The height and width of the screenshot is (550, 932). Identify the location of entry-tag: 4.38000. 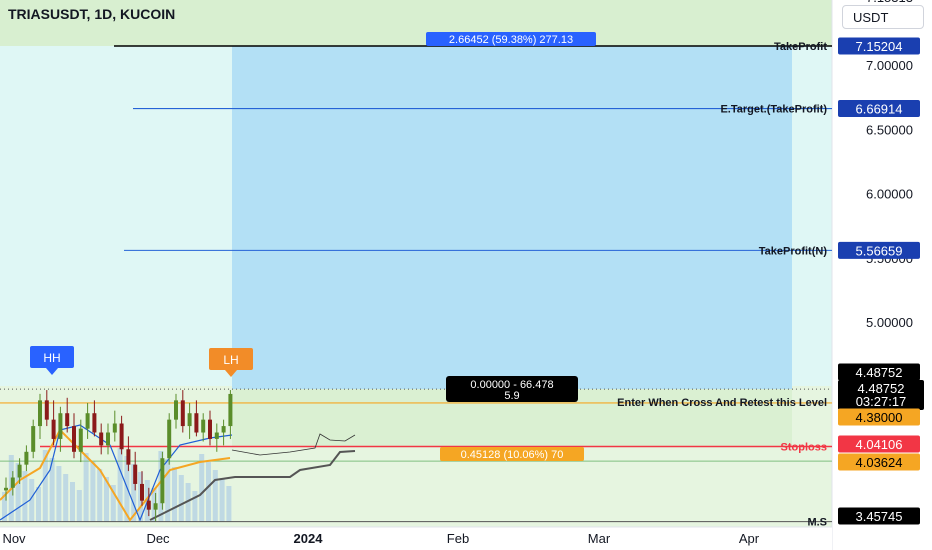
(879, 417).